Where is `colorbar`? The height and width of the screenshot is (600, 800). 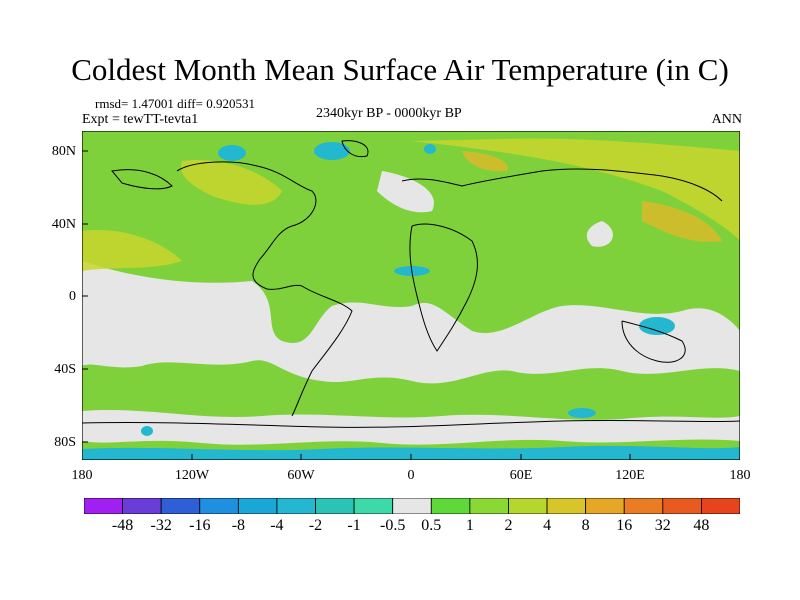
colorbar is located at coordinates (412, 506).